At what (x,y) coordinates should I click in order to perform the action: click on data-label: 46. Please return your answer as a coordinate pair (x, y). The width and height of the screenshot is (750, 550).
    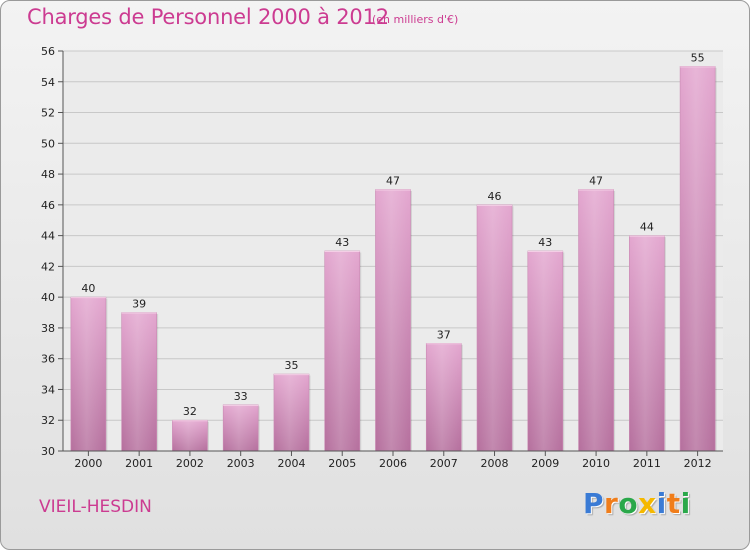
    Looking at the image, I should click on (495, 196).